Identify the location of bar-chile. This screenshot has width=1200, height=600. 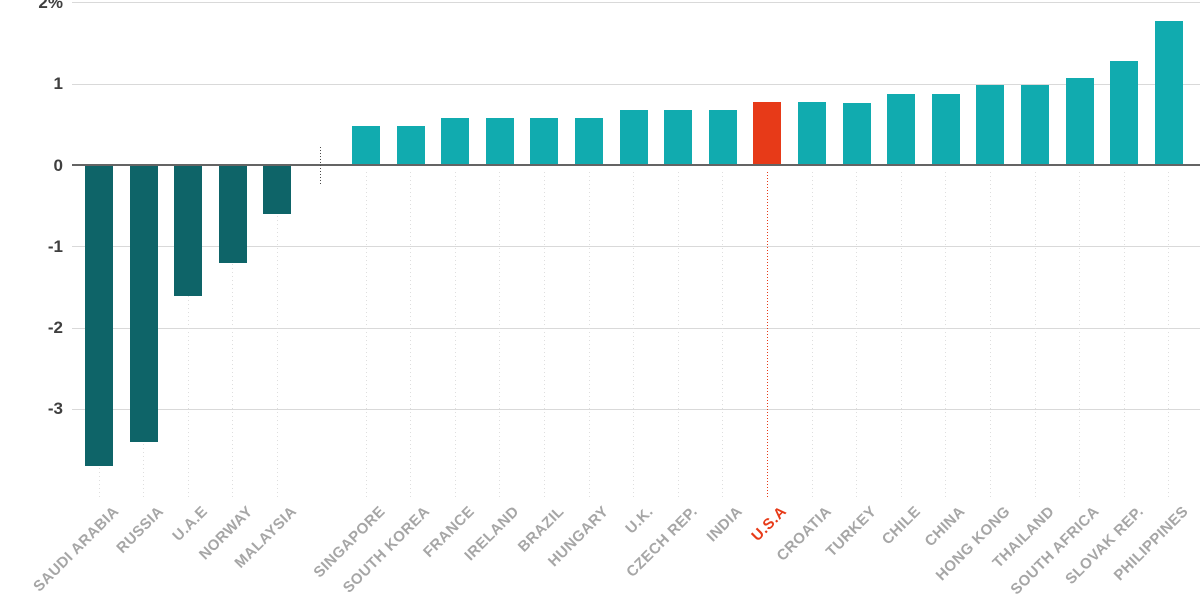
(901, 129).